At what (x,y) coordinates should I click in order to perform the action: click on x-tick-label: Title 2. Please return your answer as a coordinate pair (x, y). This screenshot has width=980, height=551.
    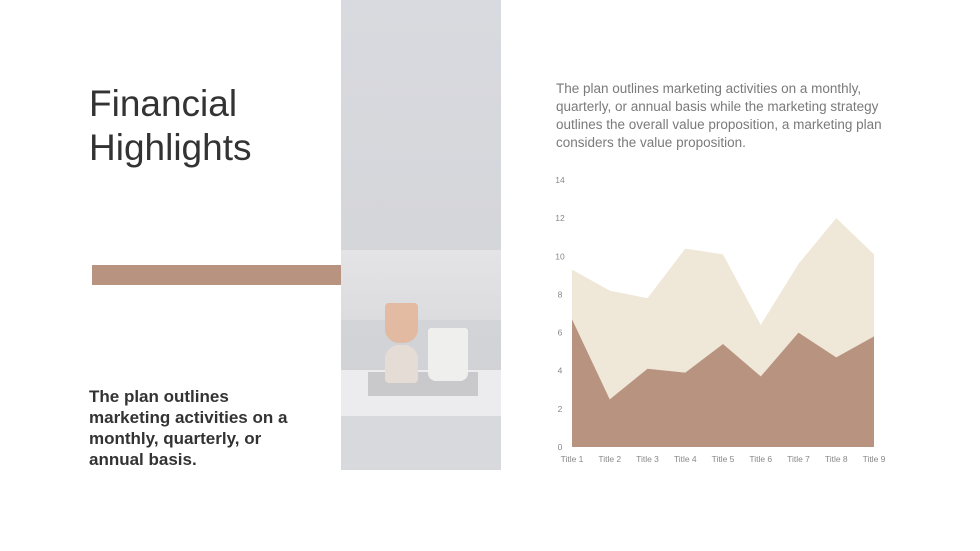
    Looking at the image, I should click on (609, 459).